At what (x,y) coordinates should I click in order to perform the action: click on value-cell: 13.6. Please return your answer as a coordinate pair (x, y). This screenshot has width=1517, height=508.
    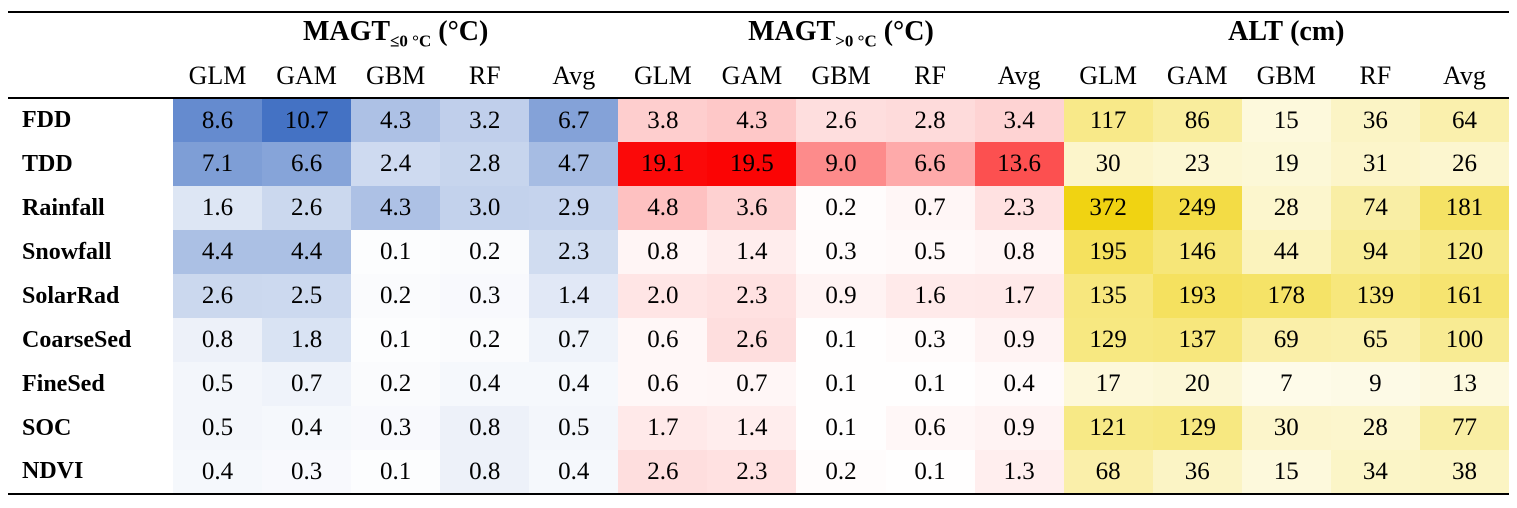
    Looking at the image, I should click on (1019, 164).